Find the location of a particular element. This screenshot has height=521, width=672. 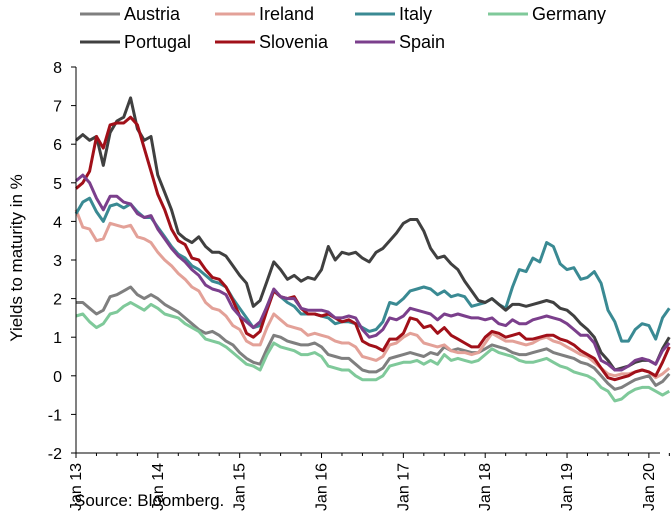

source-note: Source: Bloomberg. is located at coordinates (149, 500).